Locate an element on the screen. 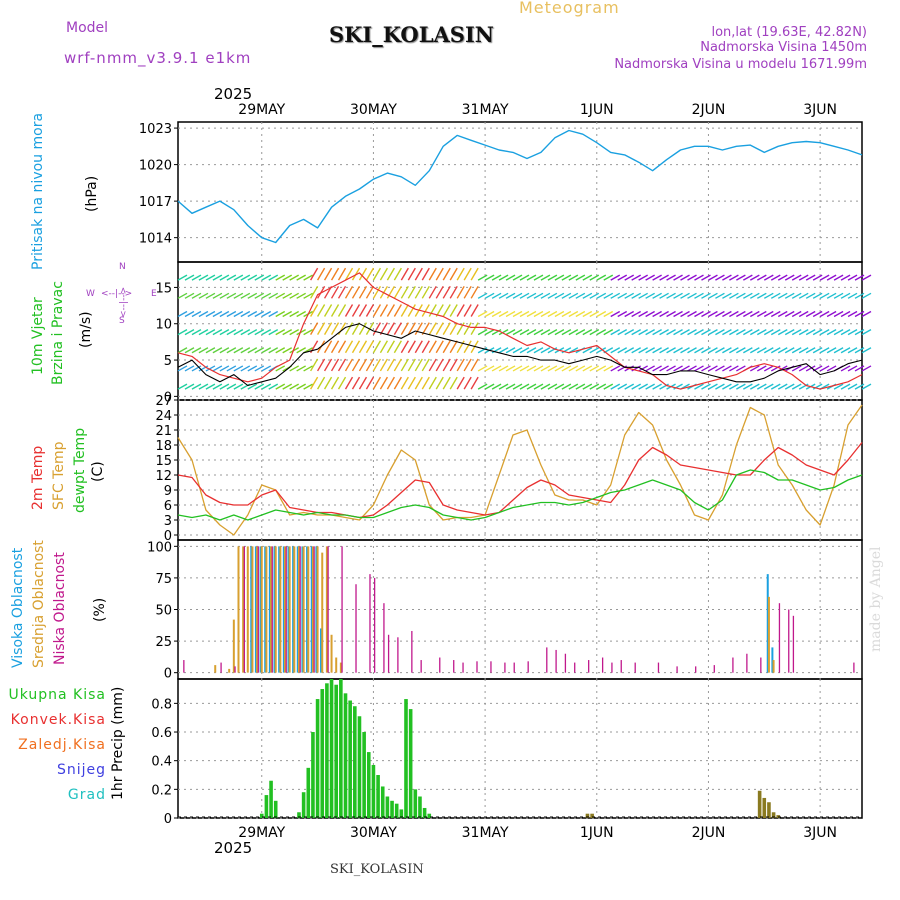 The height and width of the screenshot is (900, 900). year-label-bottom: 2025 is located at coordinates (233, 848).